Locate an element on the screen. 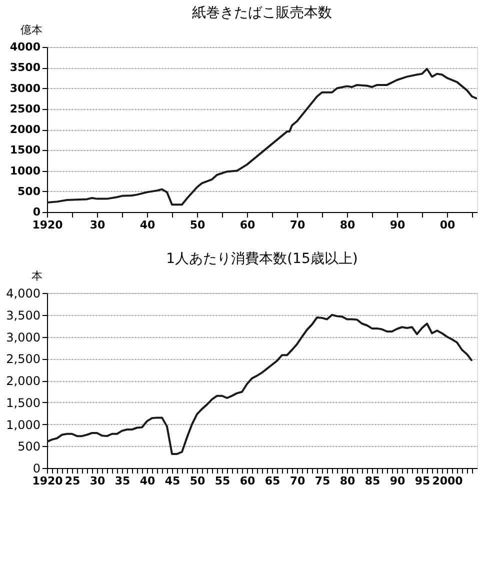 This screenshot has width=500, height=563. y-tick-label: 4000 is located at coordinates (25, 47).